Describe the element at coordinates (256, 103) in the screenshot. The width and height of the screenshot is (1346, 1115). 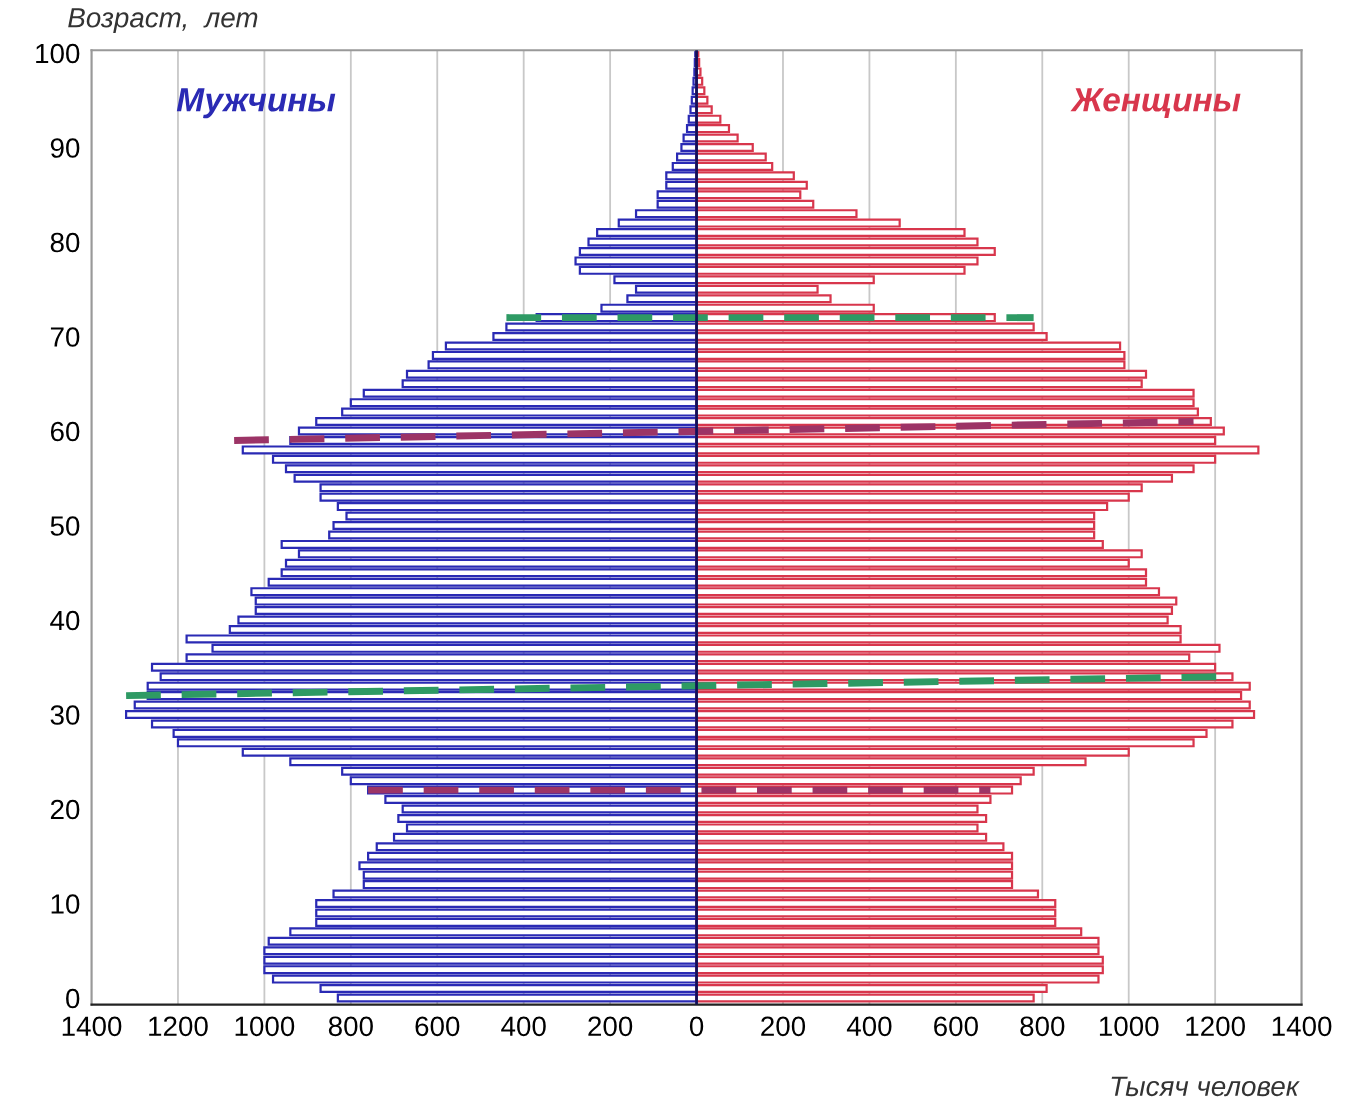
I see `text: Мужчины` at that location.